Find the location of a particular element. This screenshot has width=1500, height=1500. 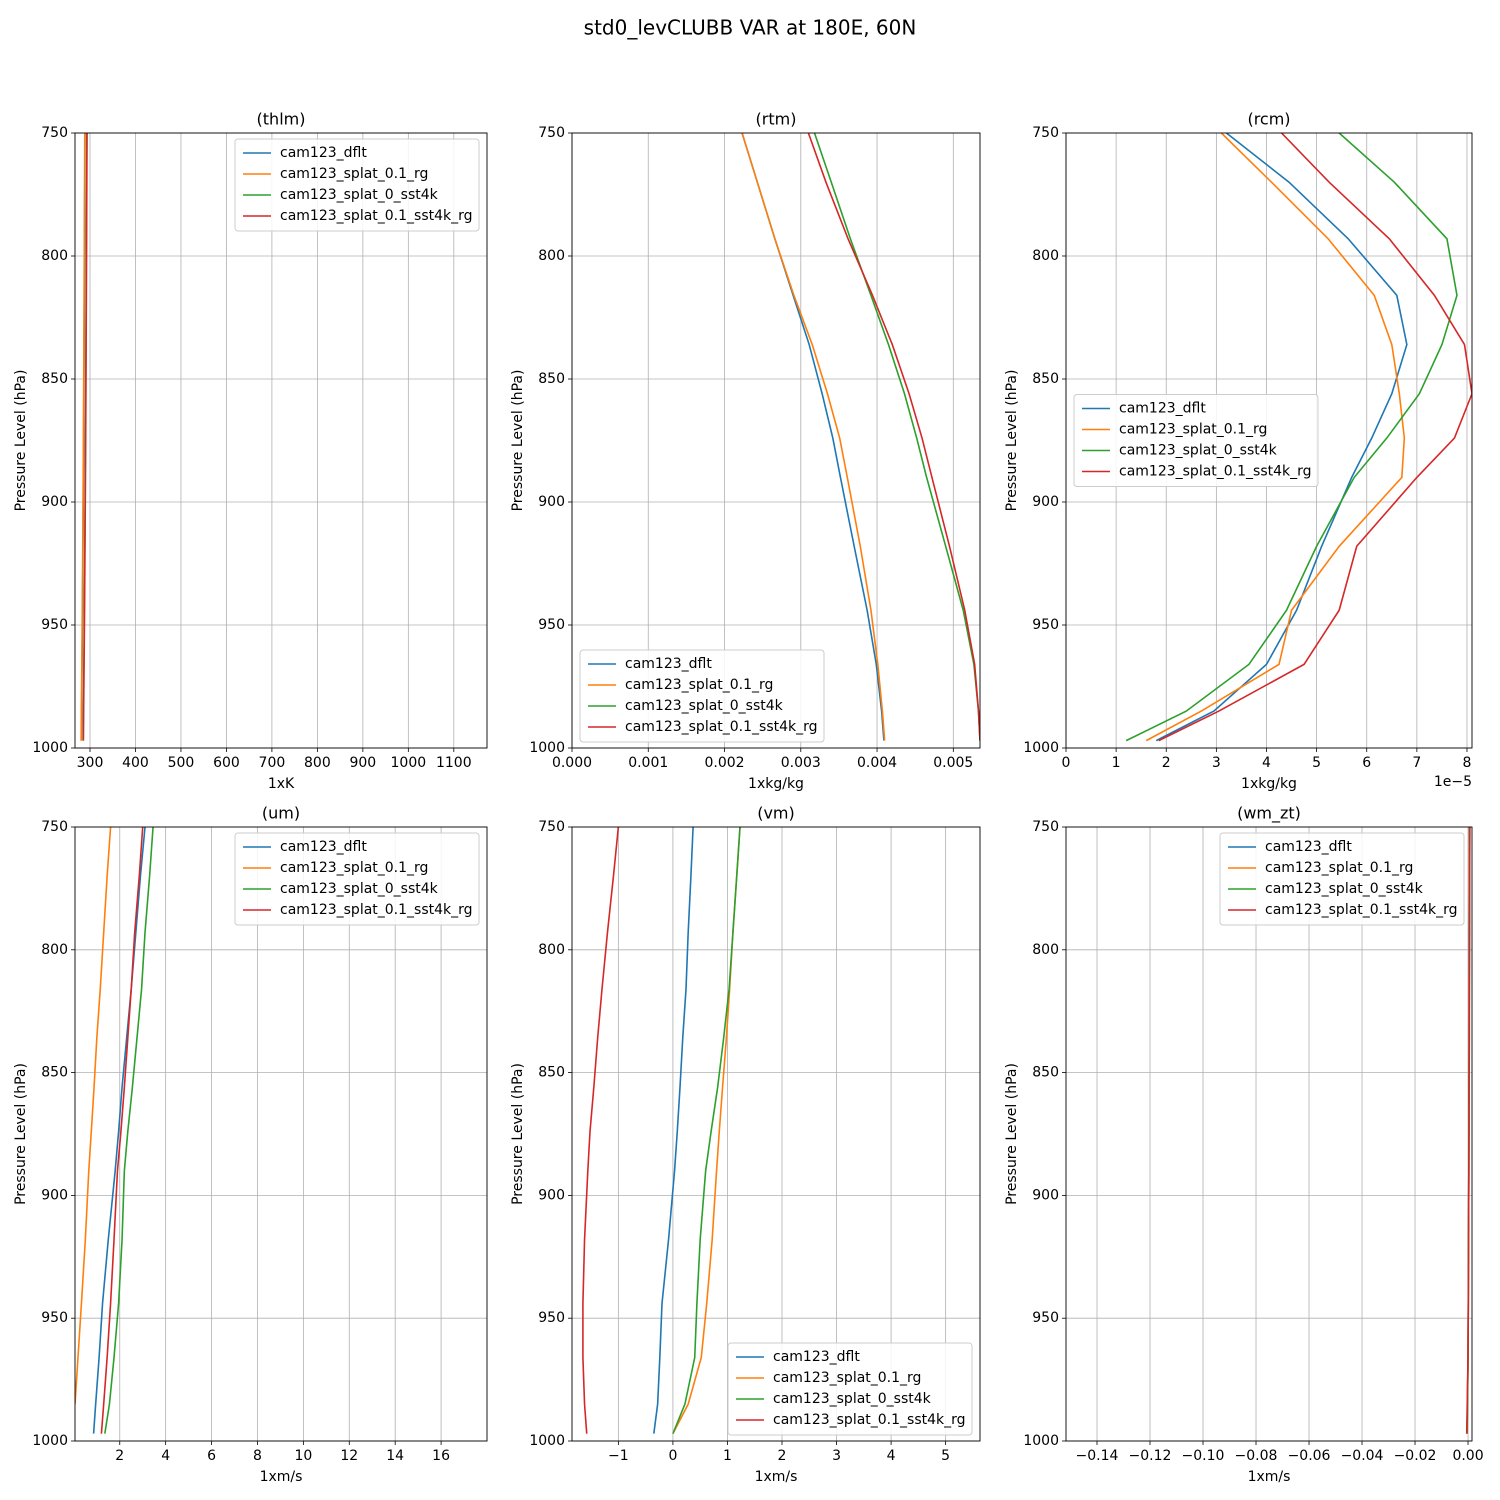

x-tick-label: −0.08 is located at coordinates (1256, 1456).